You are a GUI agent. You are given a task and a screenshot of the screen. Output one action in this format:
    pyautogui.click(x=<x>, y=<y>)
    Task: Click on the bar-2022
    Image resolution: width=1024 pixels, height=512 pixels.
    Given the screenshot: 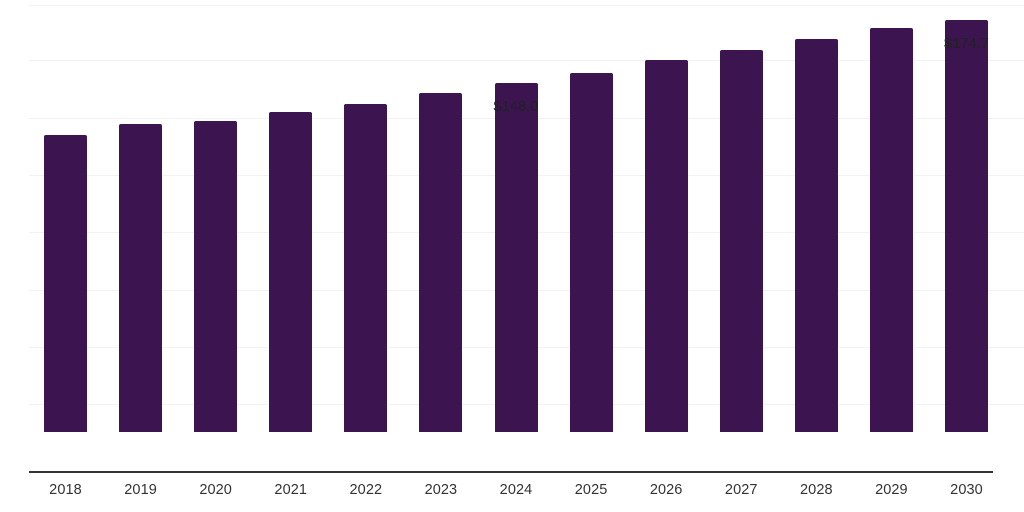 What is the action you would take?
    pyautogui.click(x=366, y=267)
    